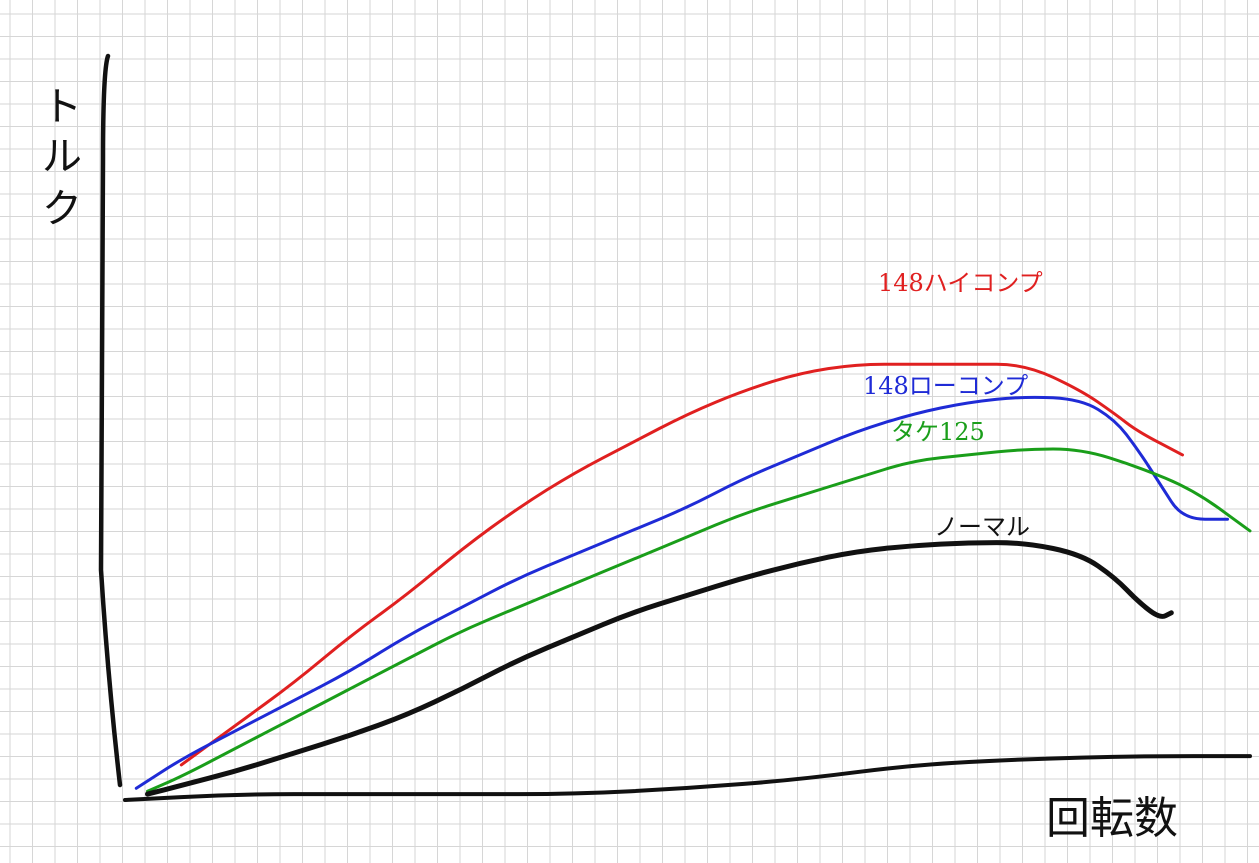  Describe the element at coordinates (62, 107) in the screenshot. I see `y-axis-label-char-1: ト` at that location.